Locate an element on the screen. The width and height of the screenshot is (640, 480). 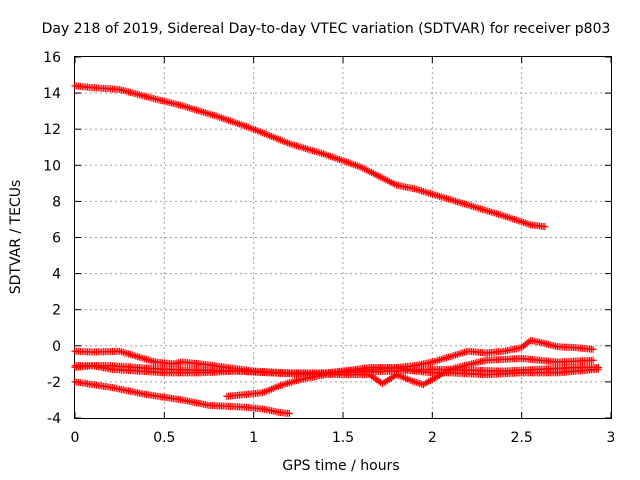
y-tick-label: 2 is located at coordinates (56, 311).